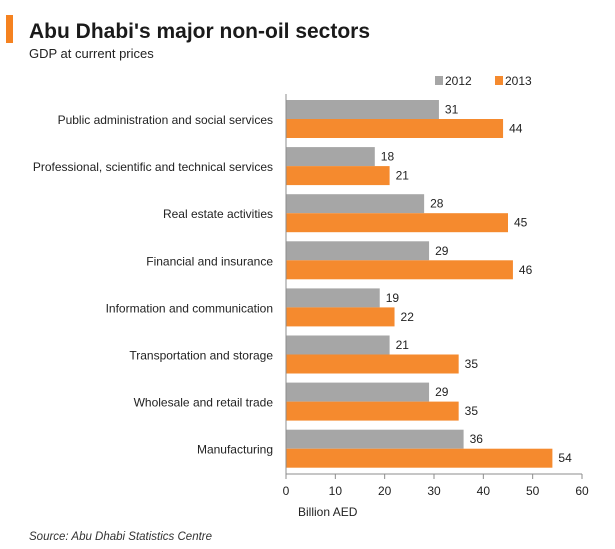 The width and height of the screenshot is (615, 549). What do you see at coordinates (403, 345) in the screenshot?
I see `data-label-2012-6: 21` at bounding box center [403, 345].